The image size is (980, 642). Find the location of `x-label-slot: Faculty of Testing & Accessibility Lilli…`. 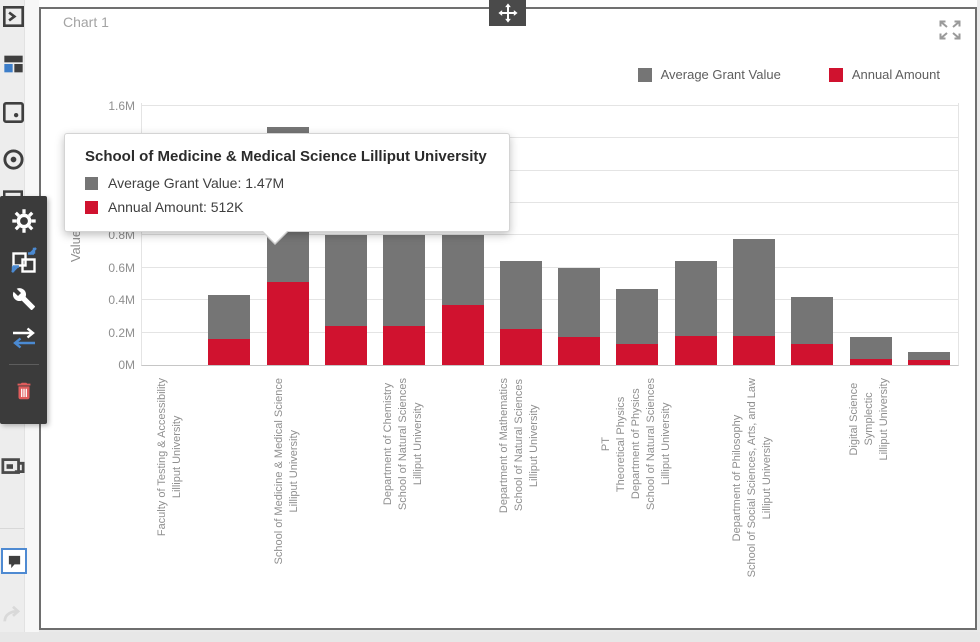

x-label-slot: Faculty of Testing & Accessibility Lilli… is located at coordinates (170, 457).